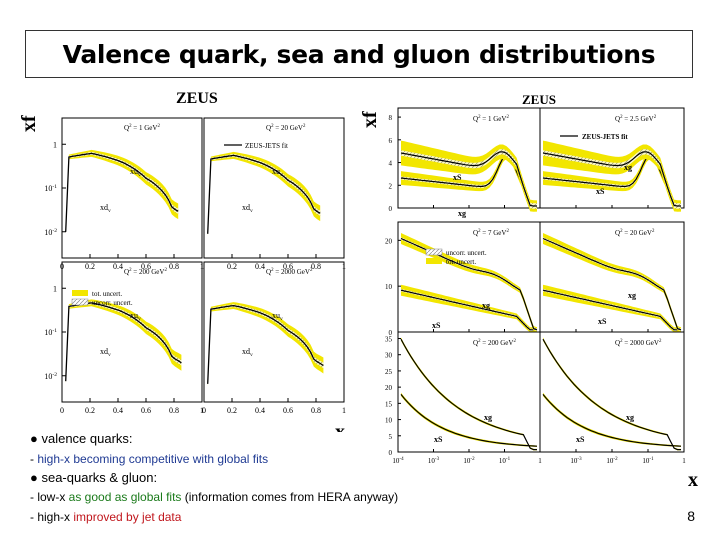 This screenshot has width=720, height=540. Describe the element at coordinates (391, 141) in the screenshot. I see `y-tick-label: 6` at that location.